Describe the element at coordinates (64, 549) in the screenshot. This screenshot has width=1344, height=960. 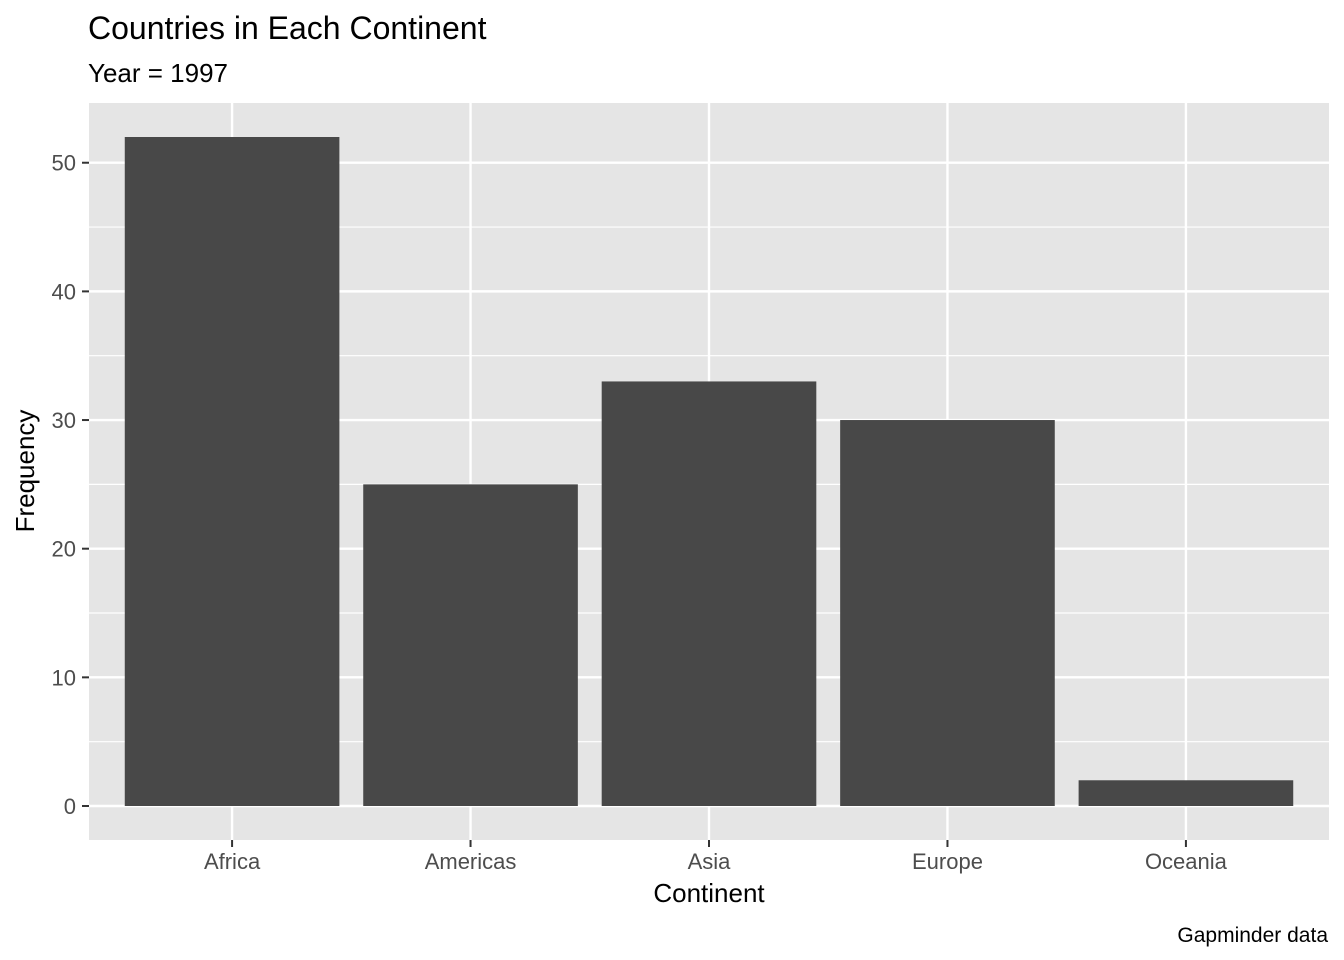
I see `y-tick-label: 20` at that location.